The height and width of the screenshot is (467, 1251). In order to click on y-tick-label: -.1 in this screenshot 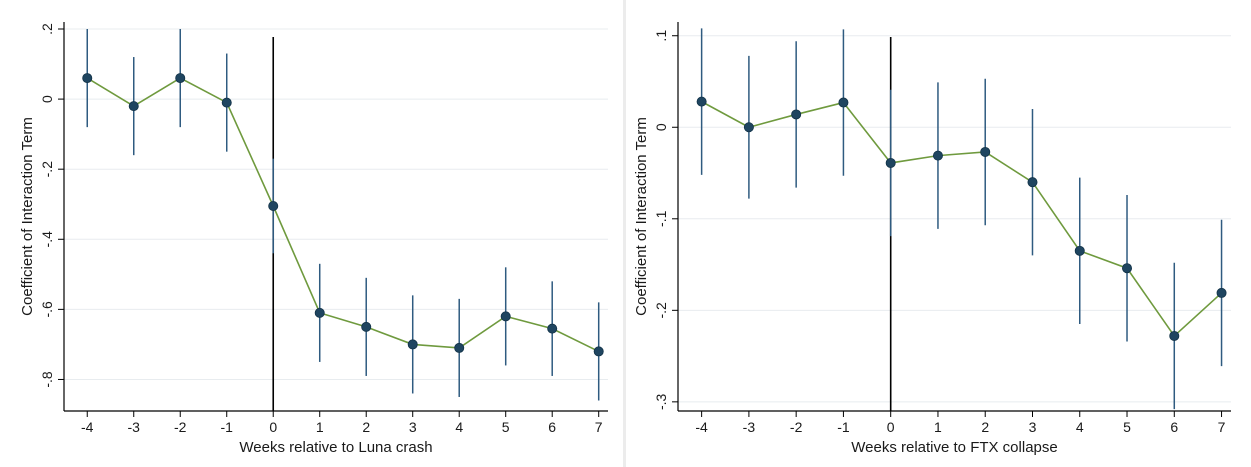, I will do `click(661, 218)`.